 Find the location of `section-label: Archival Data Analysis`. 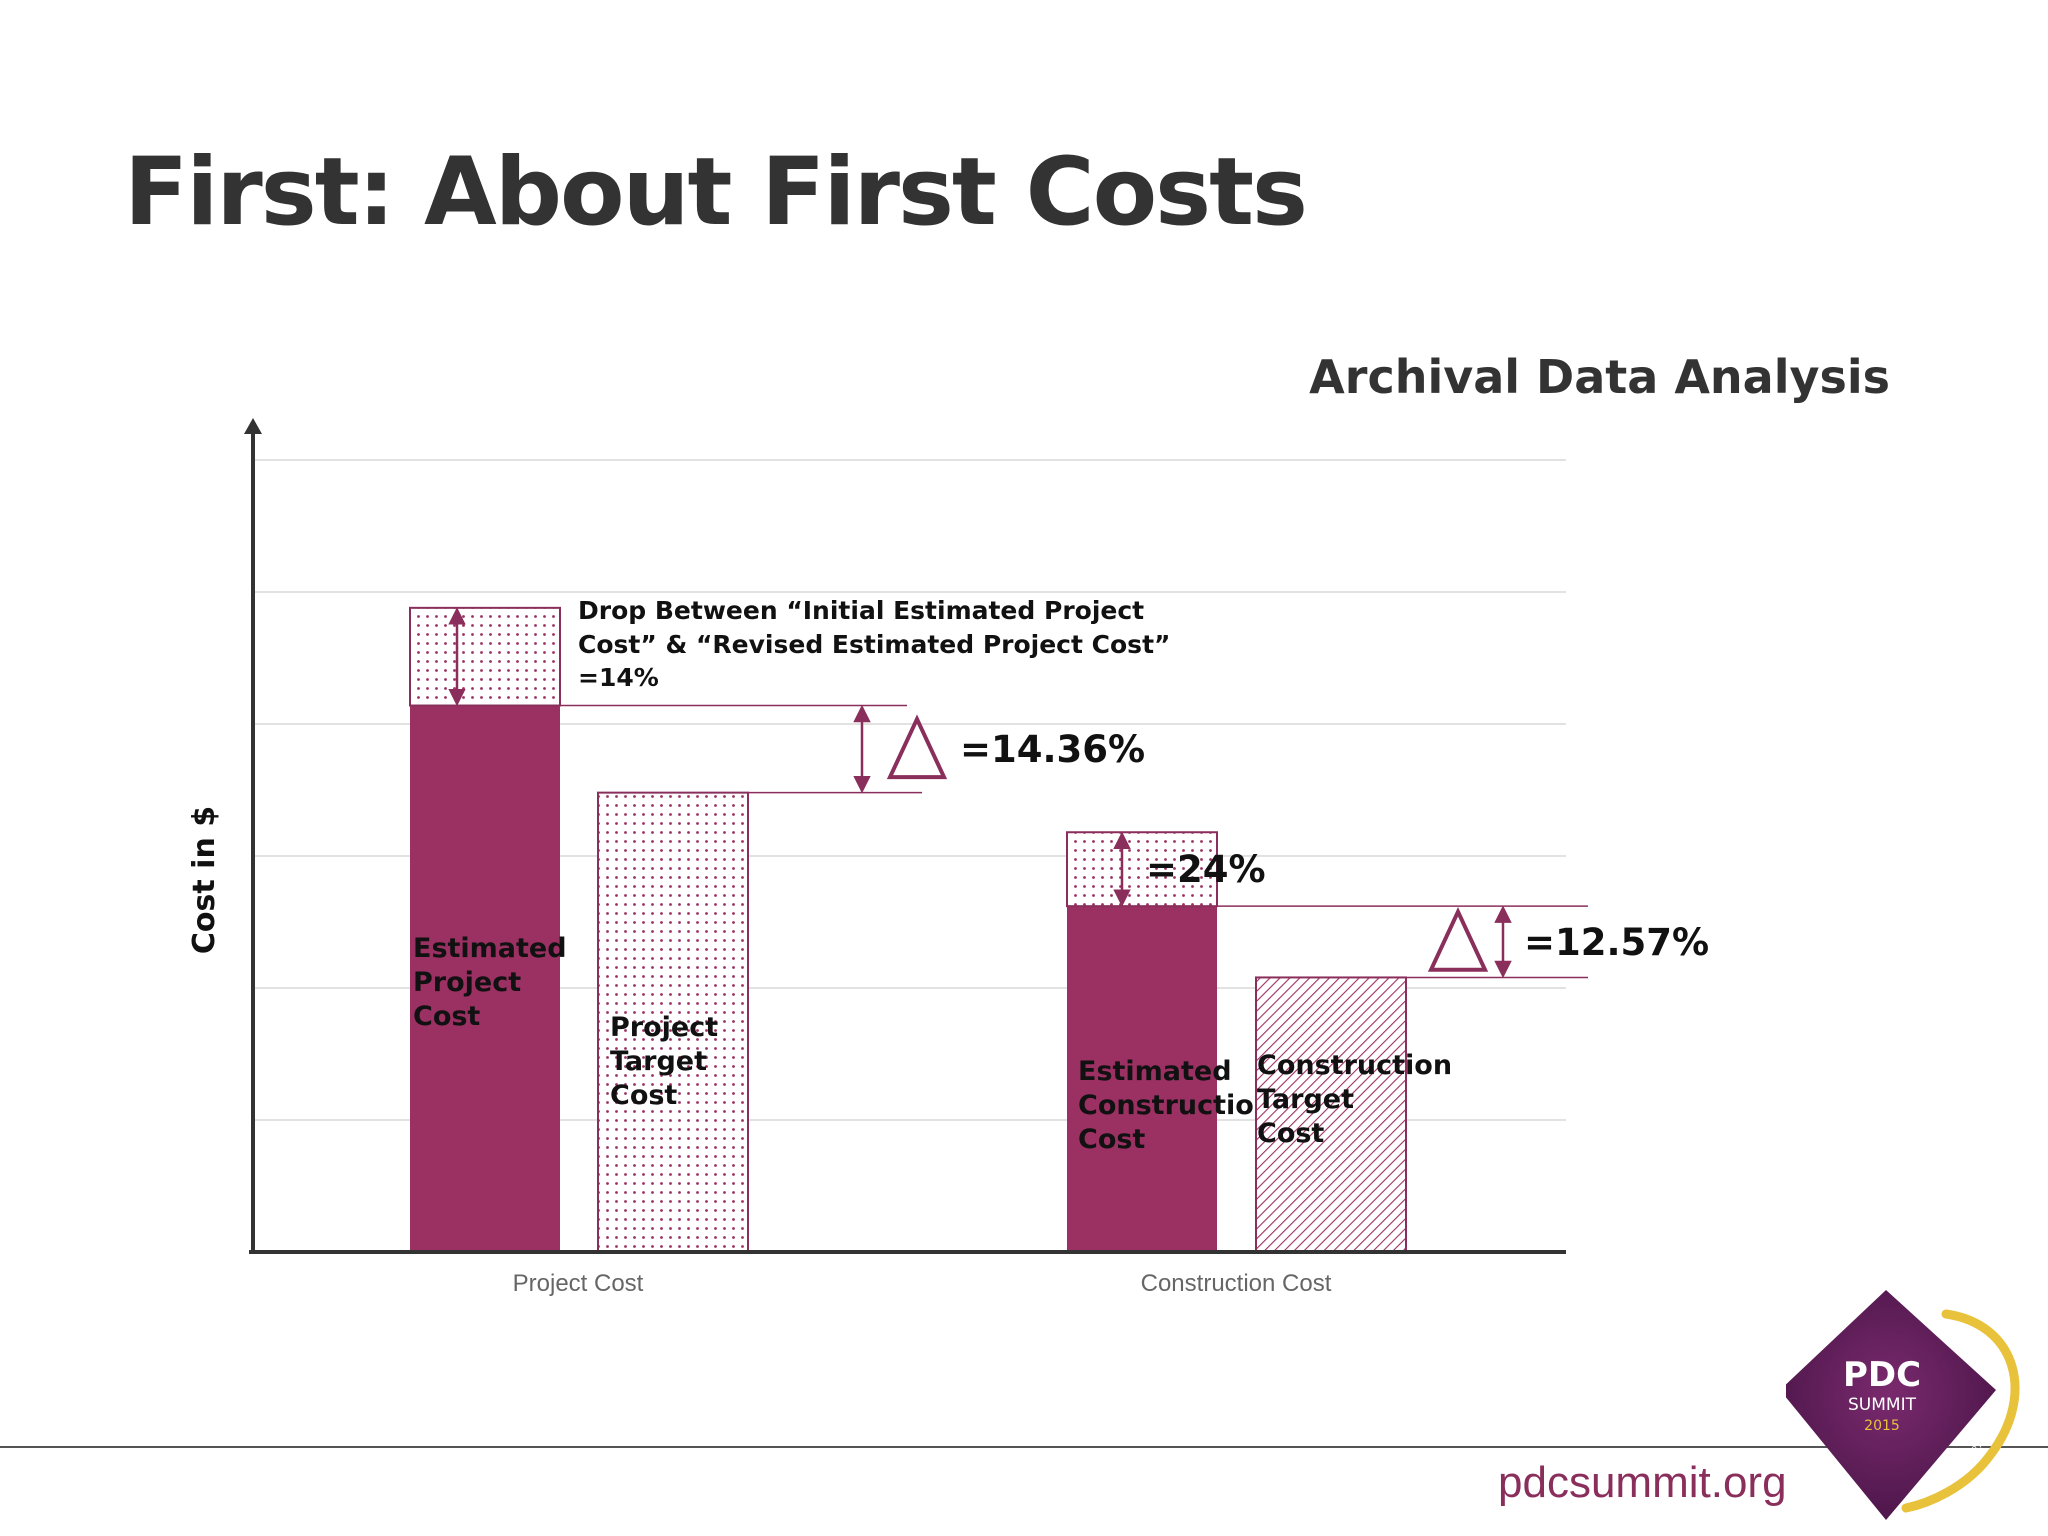

section-label: Archival Data Analysis is located at coordinates (1599, 377).